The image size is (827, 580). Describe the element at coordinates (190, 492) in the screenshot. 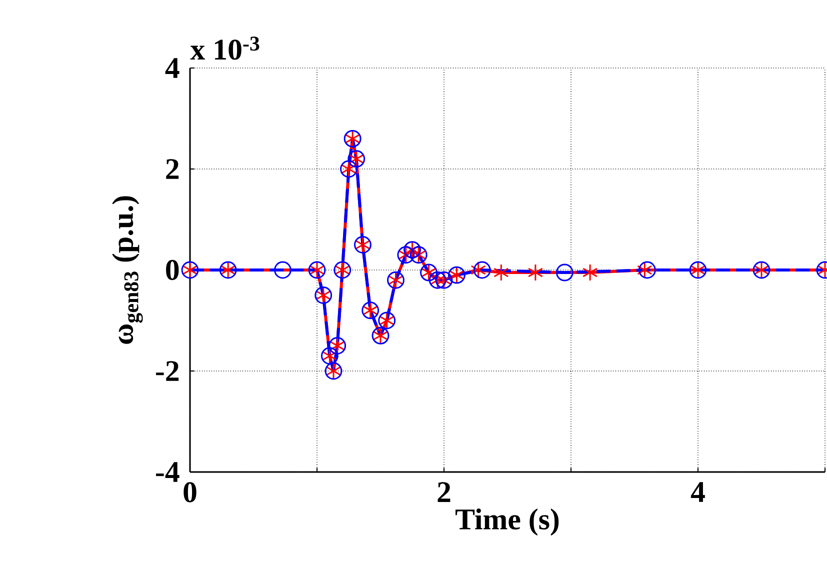

I see `x-tick-label: 0` at that location.